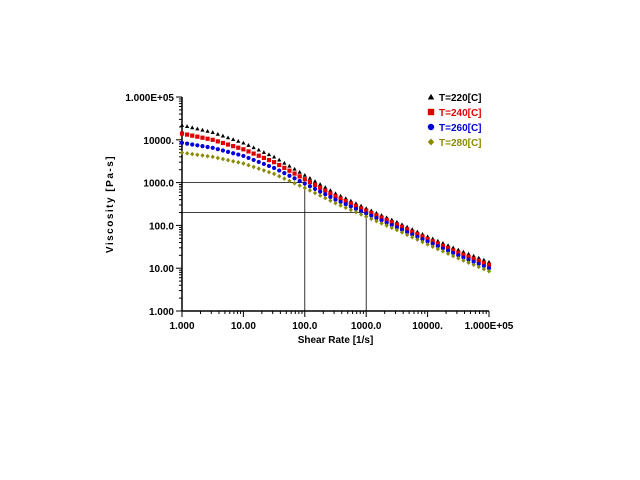 The height and width of the screenshot is (480, 640). What do you see at coordinates (181, 326) in the screenshot?
I see `x-tick-label: 1.000` at bounding box center [181, 326].